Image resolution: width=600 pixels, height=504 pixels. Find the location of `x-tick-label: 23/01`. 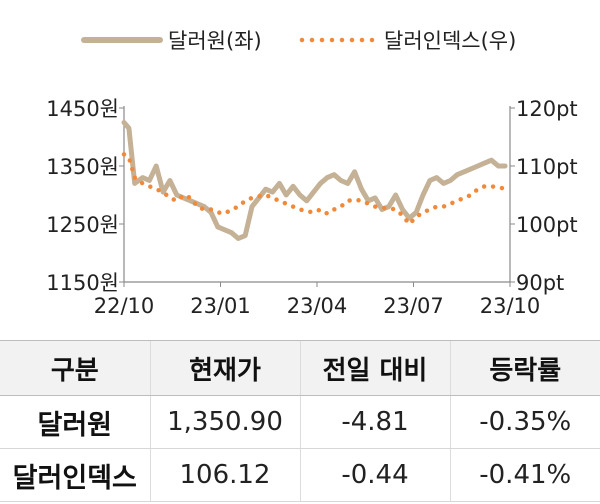

x-tick-label: 23/01 is located at coordinates (220, 306).